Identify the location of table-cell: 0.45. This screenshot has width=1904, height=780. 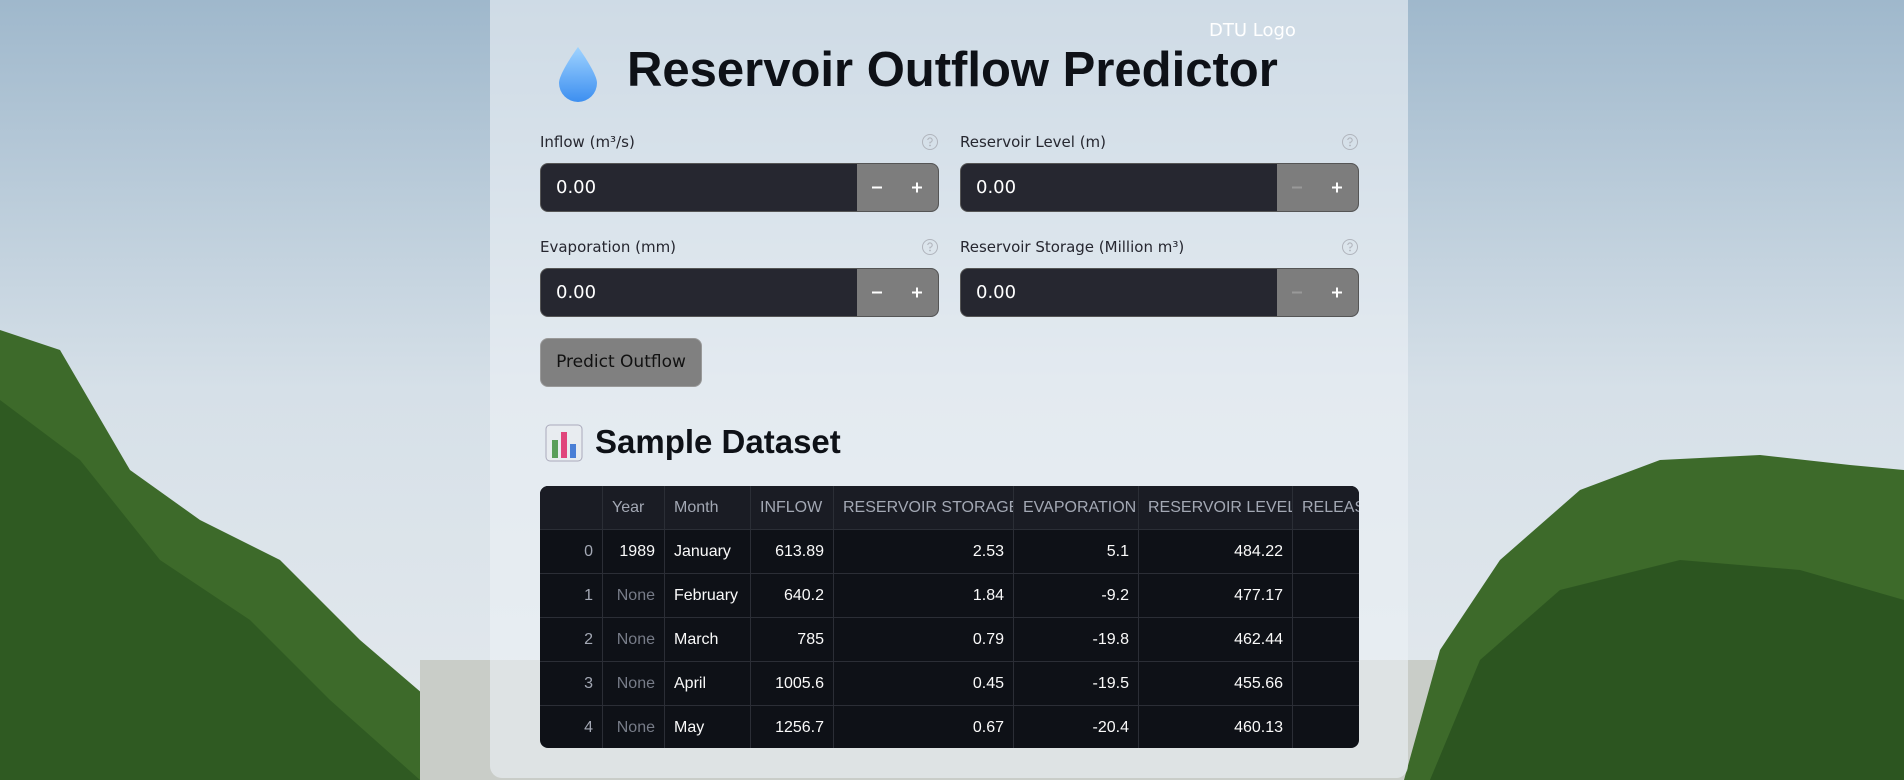
(924, 684).